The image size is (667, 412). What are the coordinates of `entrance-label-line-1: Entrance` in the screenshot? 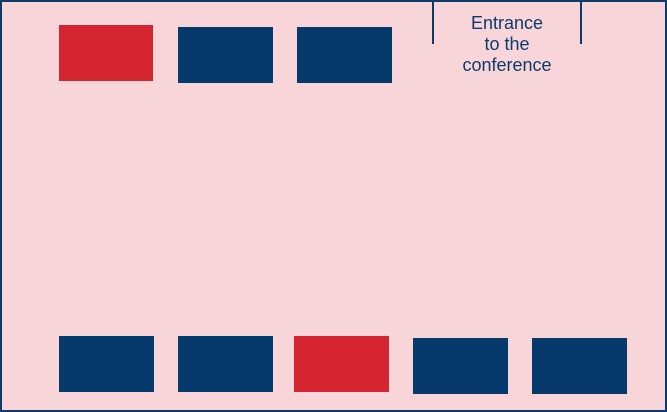 It's located at (507, 23).